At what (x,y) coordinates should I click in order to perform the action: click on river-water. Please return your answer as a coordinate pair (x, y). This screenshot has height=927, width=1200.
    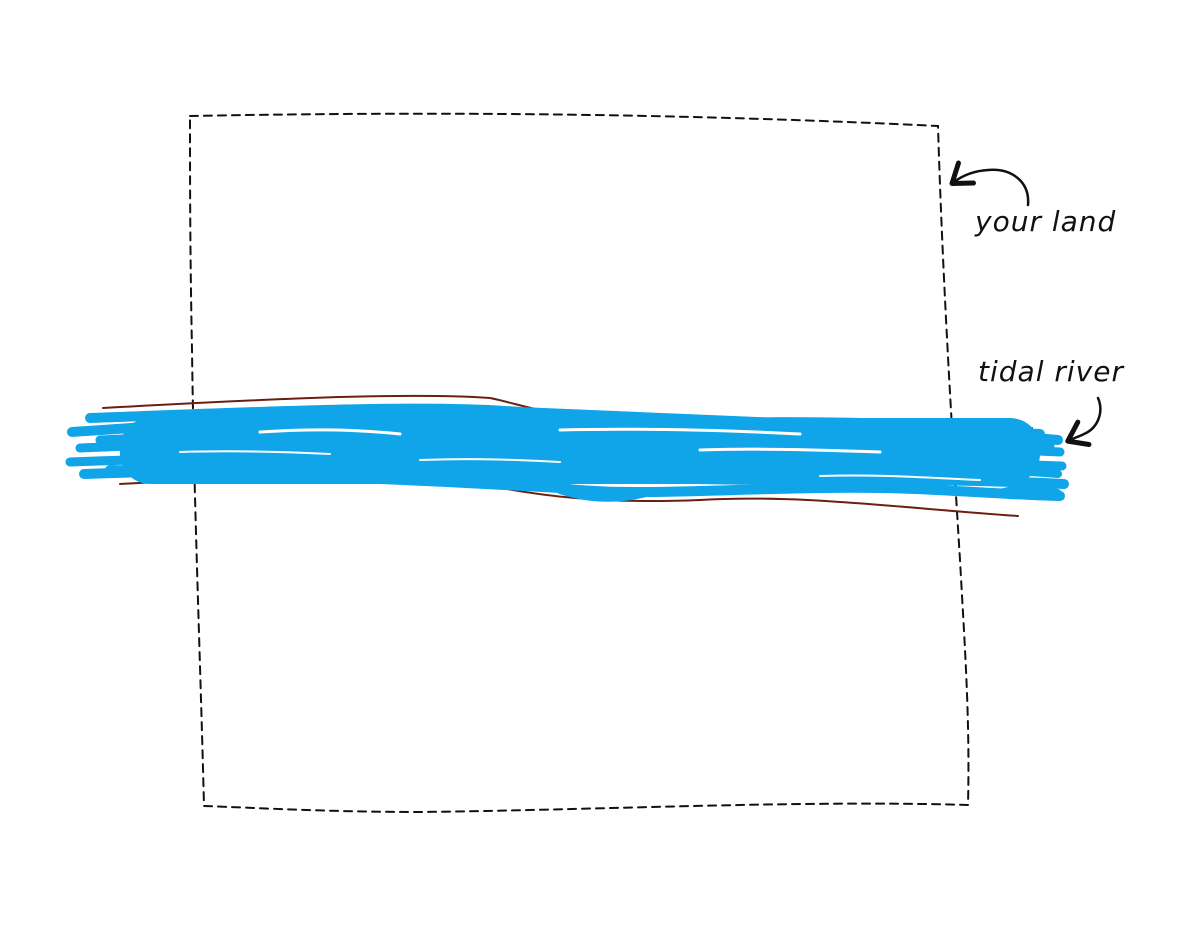
    Looking at the image, I should click on (567, 452).